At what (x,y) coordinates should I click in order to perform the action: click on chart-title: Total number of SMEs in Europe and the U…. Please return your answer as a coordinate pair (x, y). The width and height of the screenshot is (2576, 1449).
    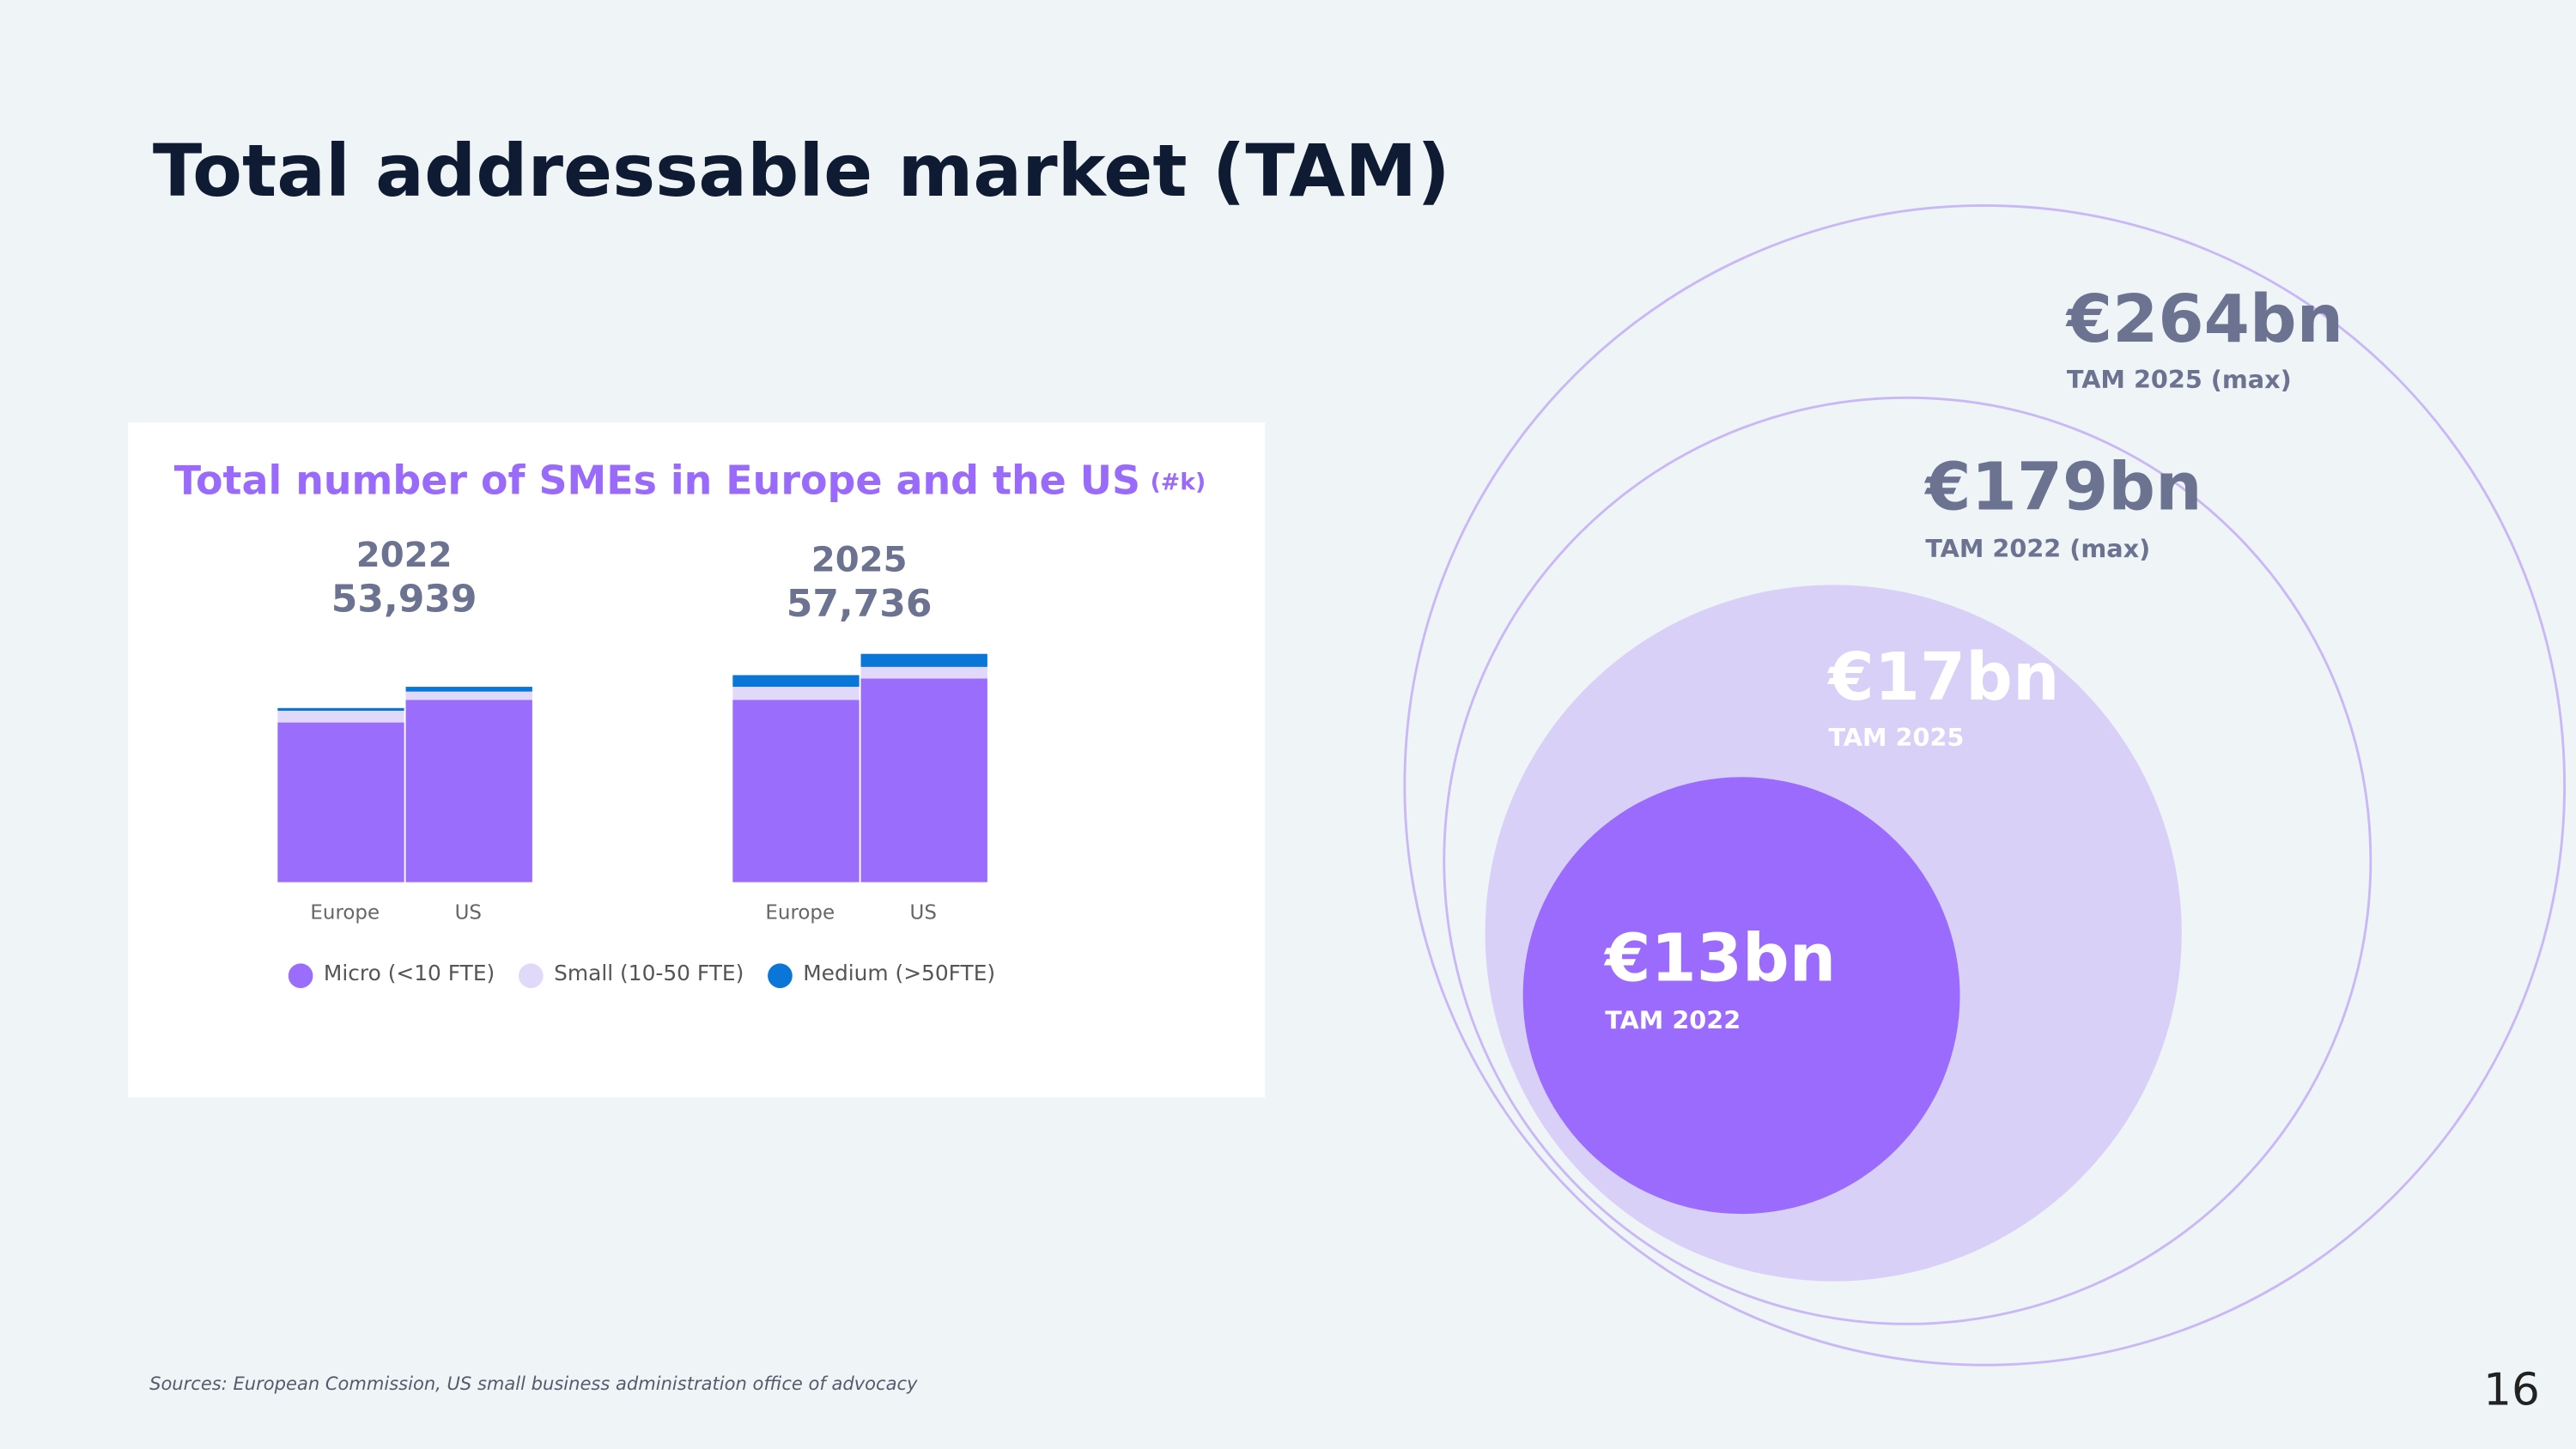
    Looking at the image, I should click on (690, 480).